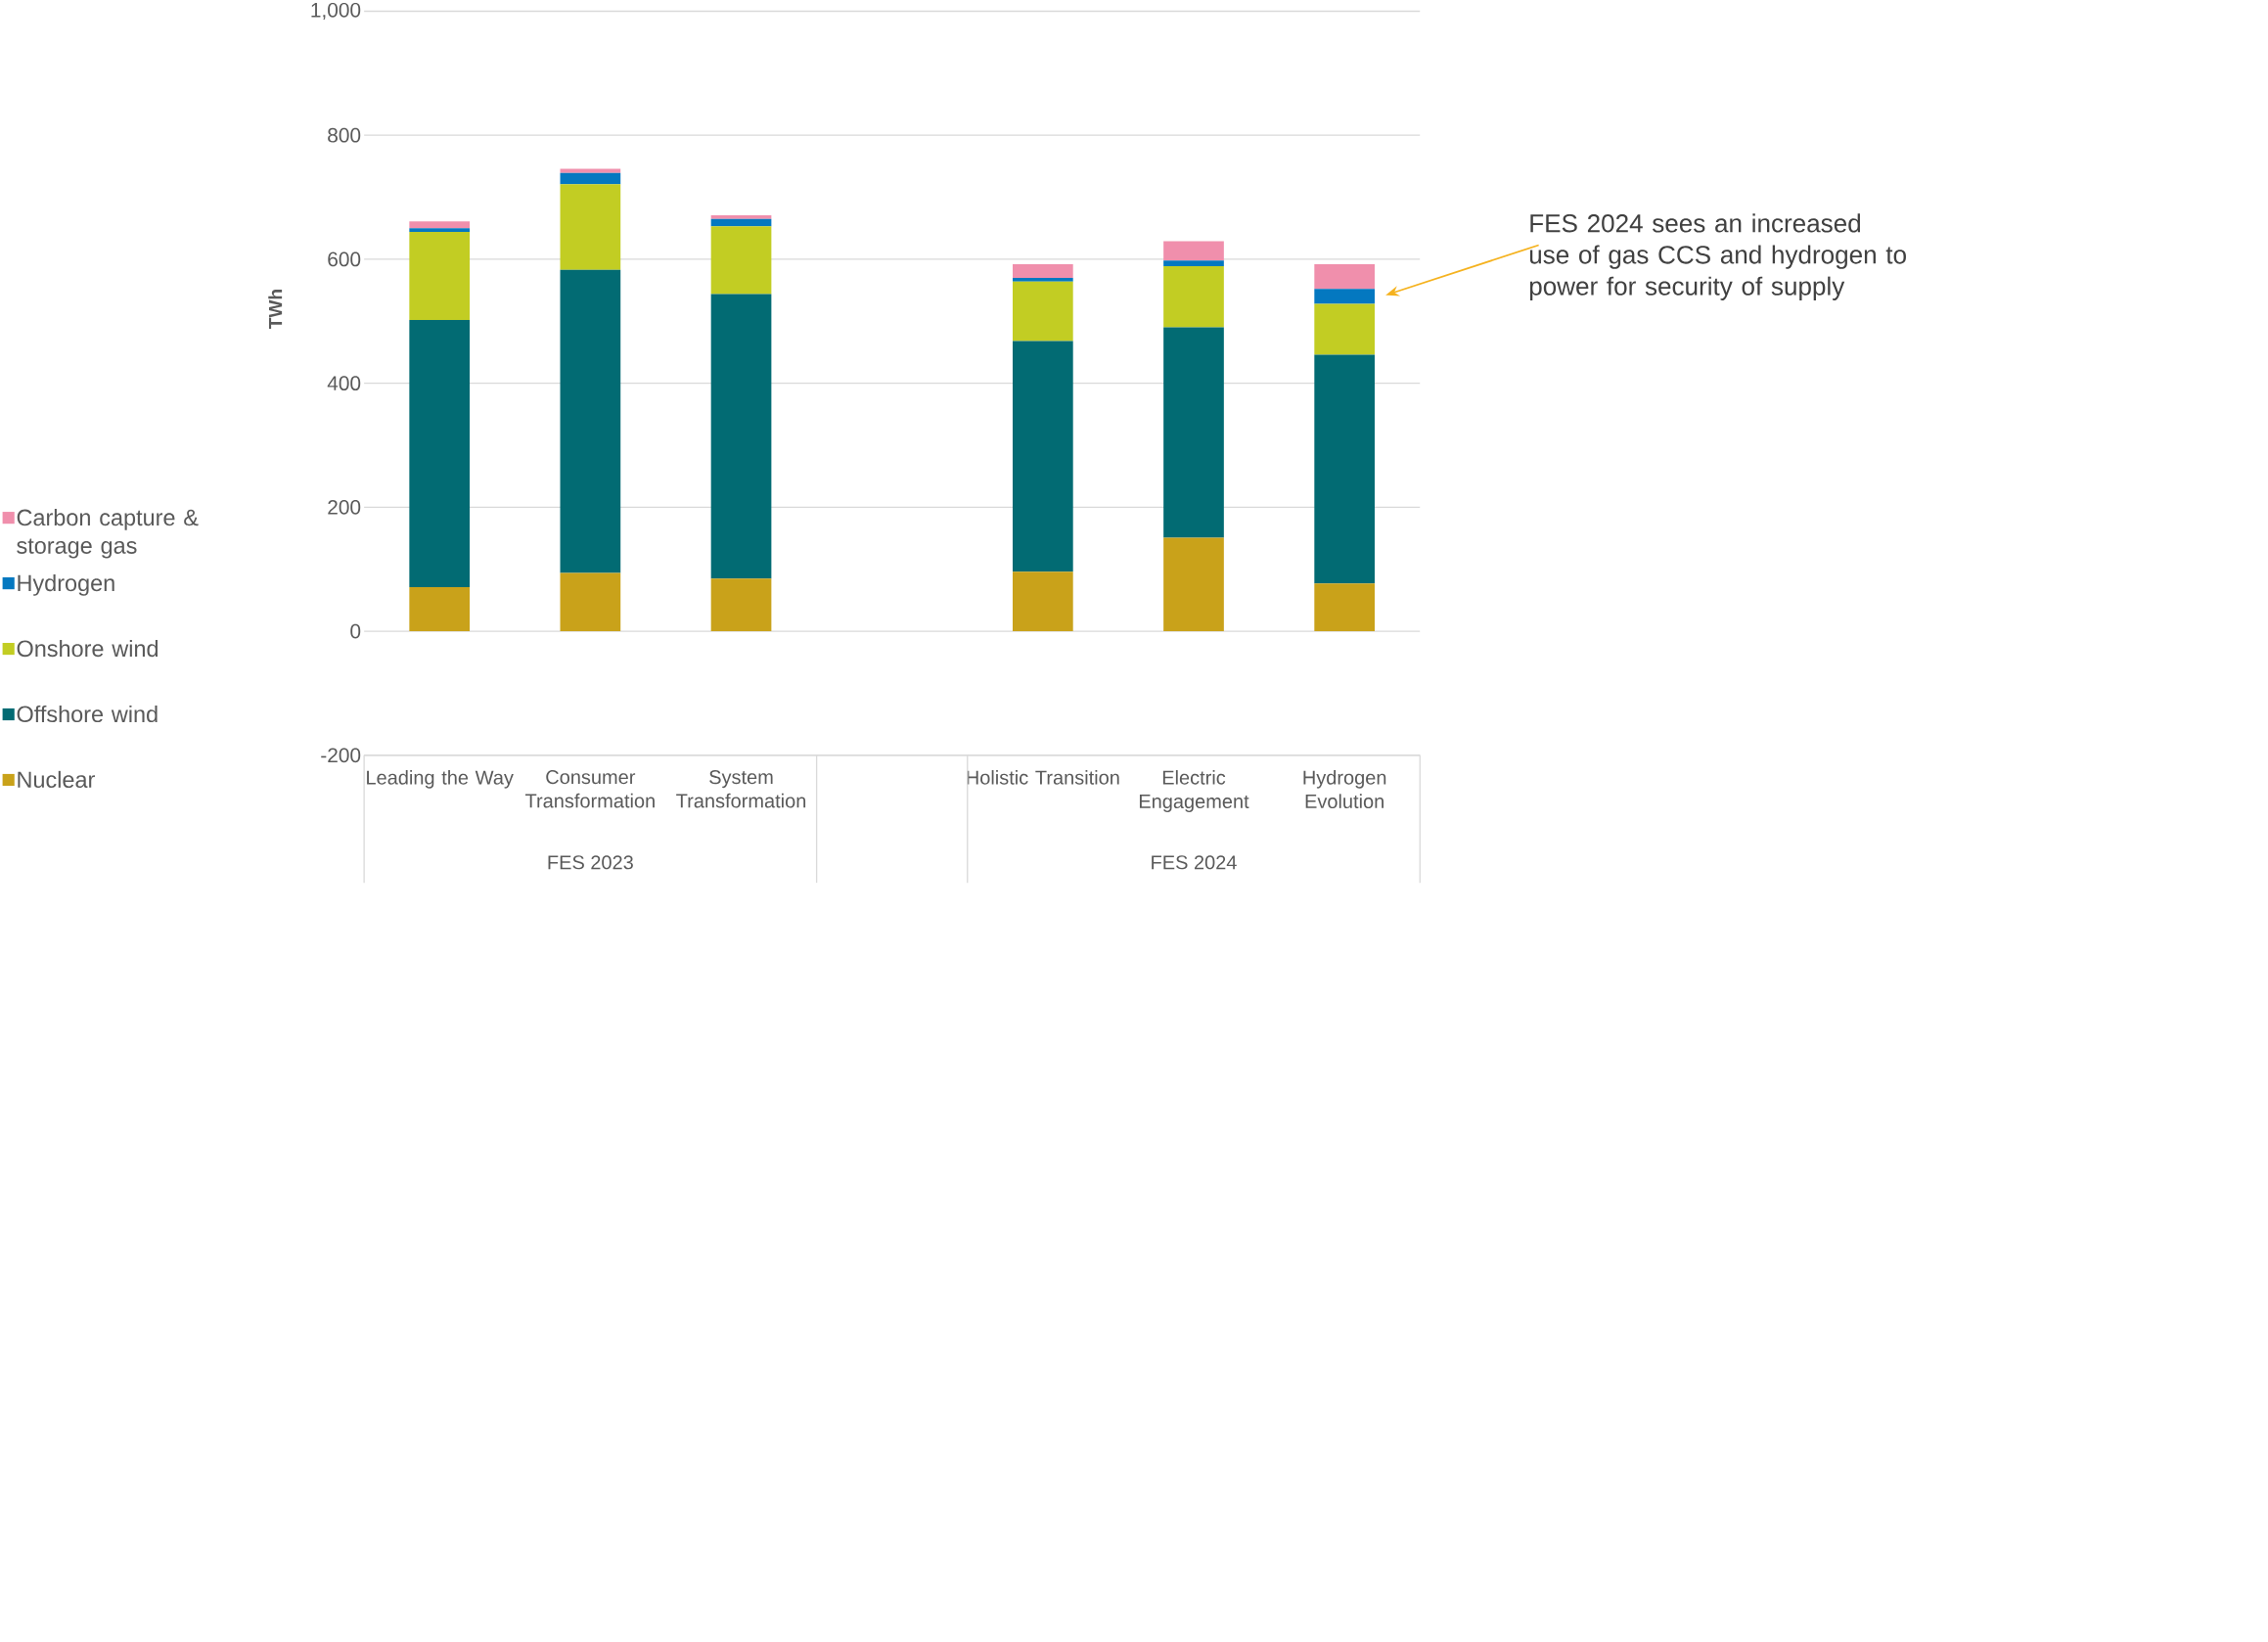 The height and width of the screenshot is (1642, 2268). I want to click on text: FES 2024 sees an increased use of gas CCS and hydrogen to power for security of supply, so click(1717, 257).